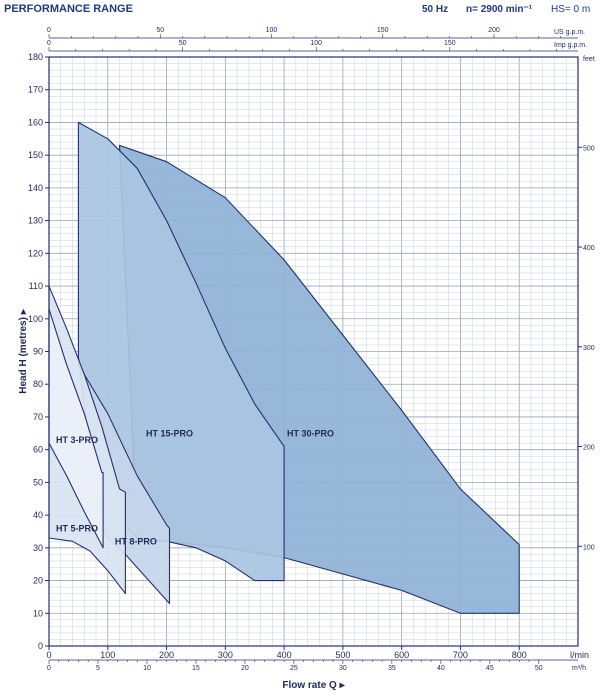  What do you see at coordinates (310, 434) in the screenshot?
I see `zone-label-ht-30-pro: HT 30-PRO` at bounding box center [310, 434].